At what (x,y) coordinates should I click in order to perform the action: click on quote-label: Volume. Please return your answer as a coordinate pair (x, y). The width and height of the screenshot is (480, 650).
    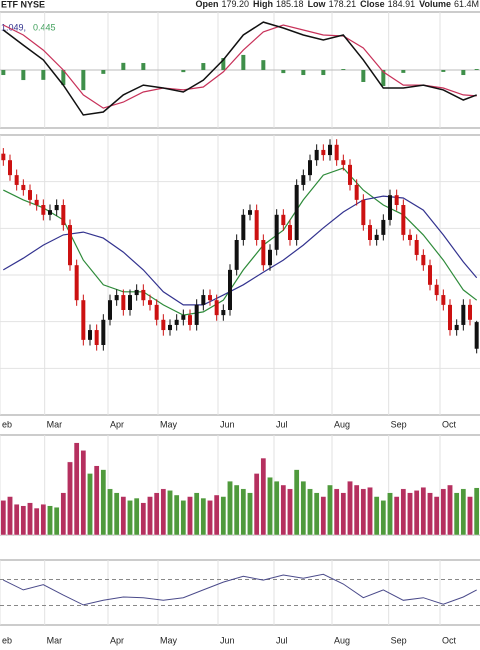
    Looking at the image, I should click on (435, 4).